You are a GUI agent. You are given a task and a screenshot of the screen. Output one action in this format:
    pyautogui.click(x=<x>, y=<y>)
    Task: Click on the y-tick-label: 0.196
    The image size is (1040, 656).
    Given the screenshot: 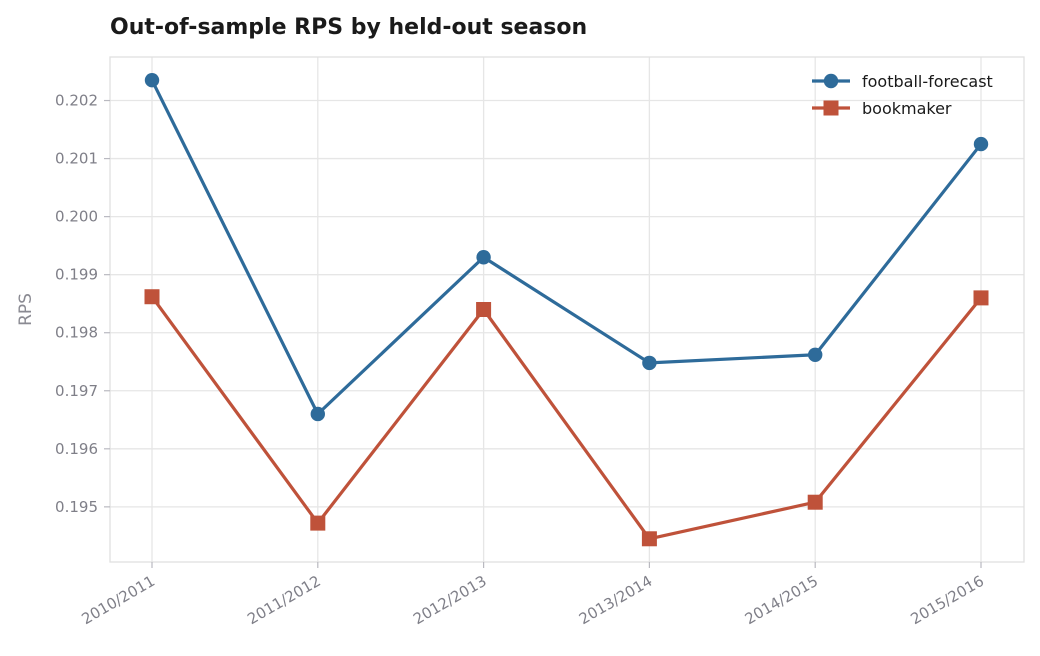 What is the action you would take?
    pyautogui.click(x=76, y=449)
    